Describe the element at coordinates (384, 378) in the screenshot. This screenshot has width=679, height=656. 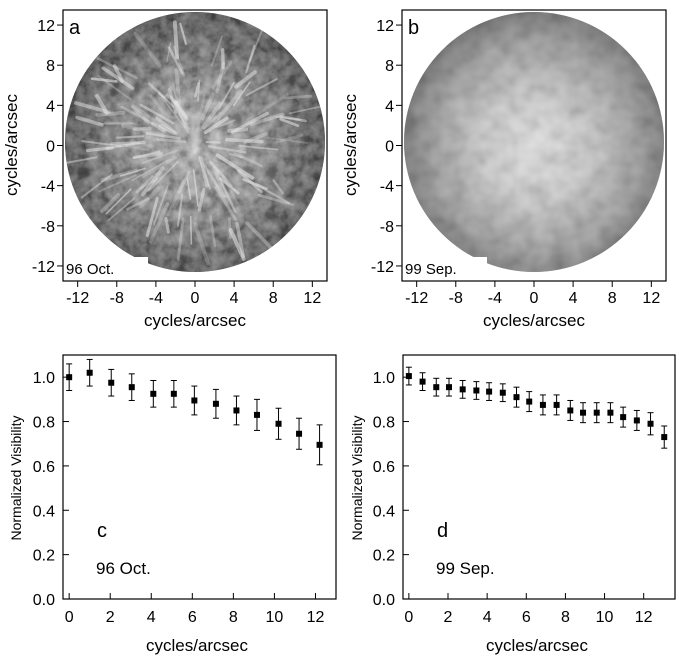
I see `y-tick-label: 1.0` at that location.